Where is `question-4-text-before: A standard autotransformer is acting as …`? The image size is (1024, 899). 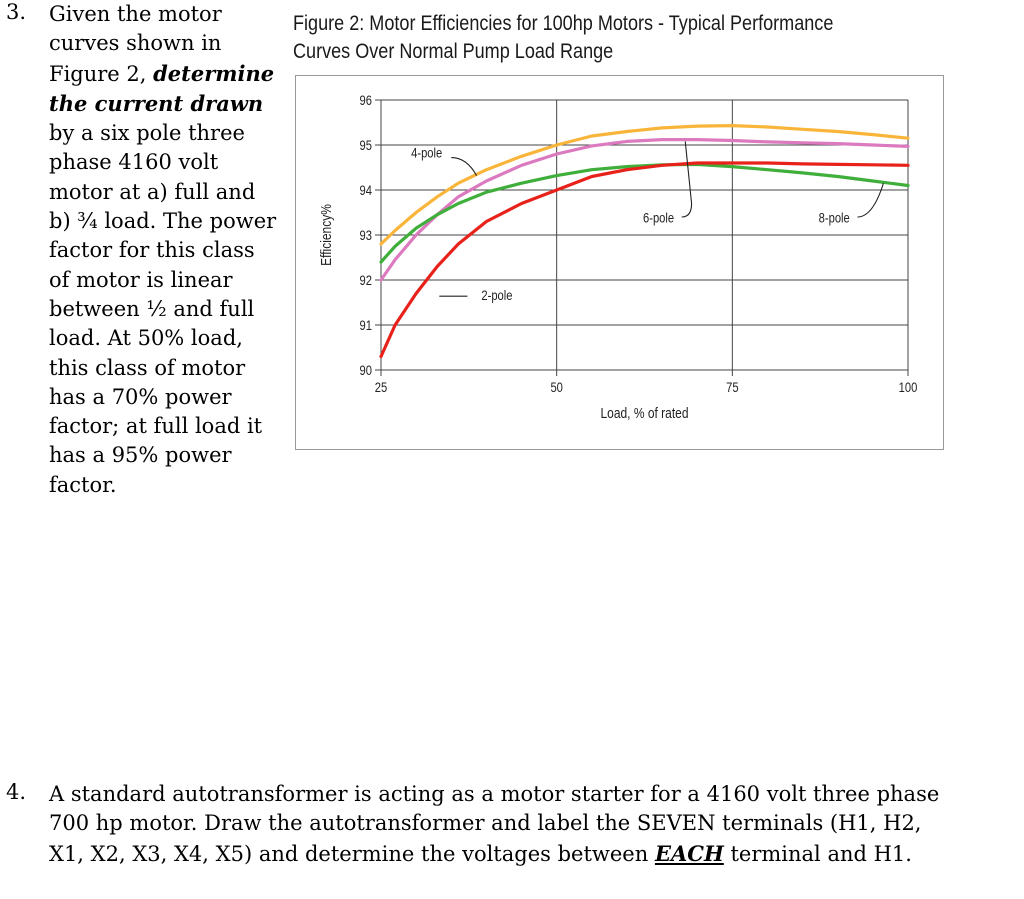
question-4-text-before: A standard autotransformer is acting as … is located at coordinates (494, 824).